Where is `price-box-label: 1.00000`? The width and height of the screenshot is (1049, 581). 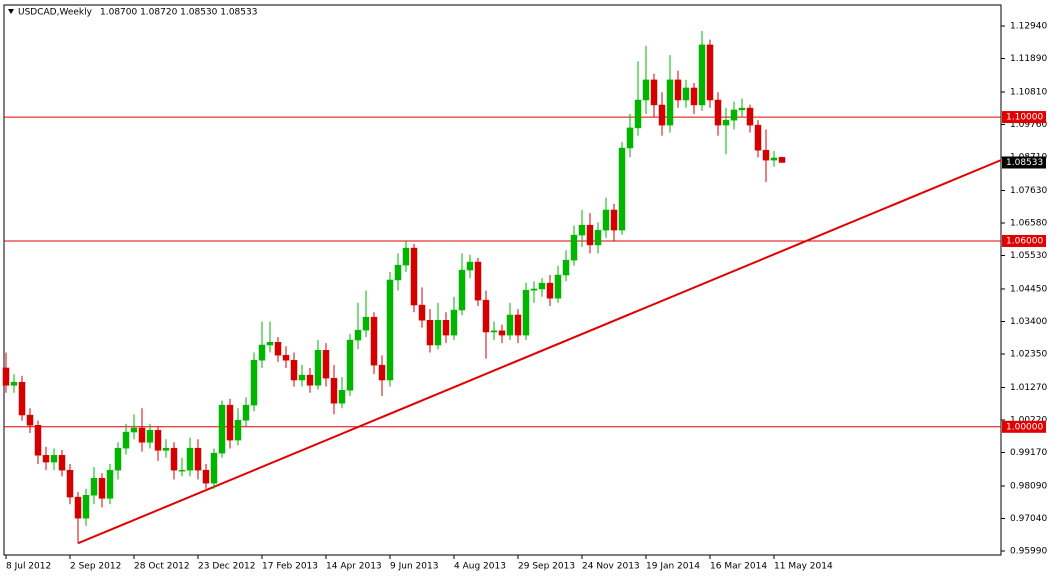
price-box-label: 1.00000 is located at coordinates (1024, 427).